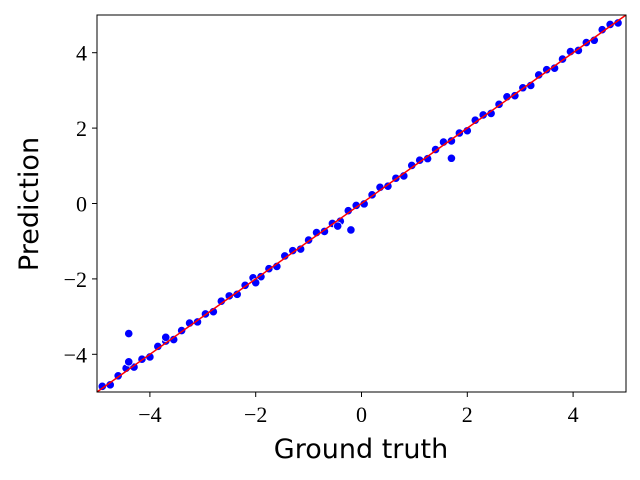  I want to click on x-tick-label: −4, so click(149, 414).